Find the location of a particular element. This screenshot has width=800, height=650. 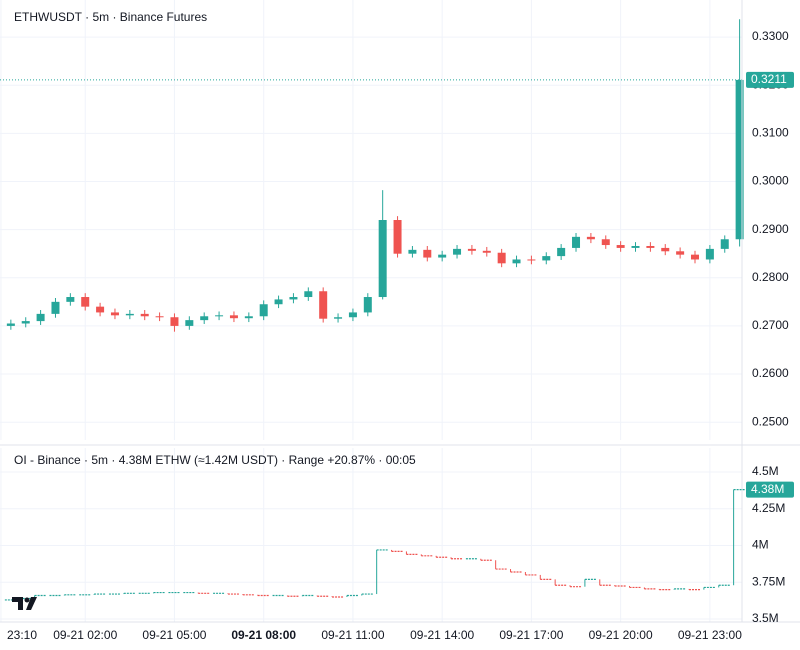

y-tick-label: 0.2700 is located at coordinates (770, 325).